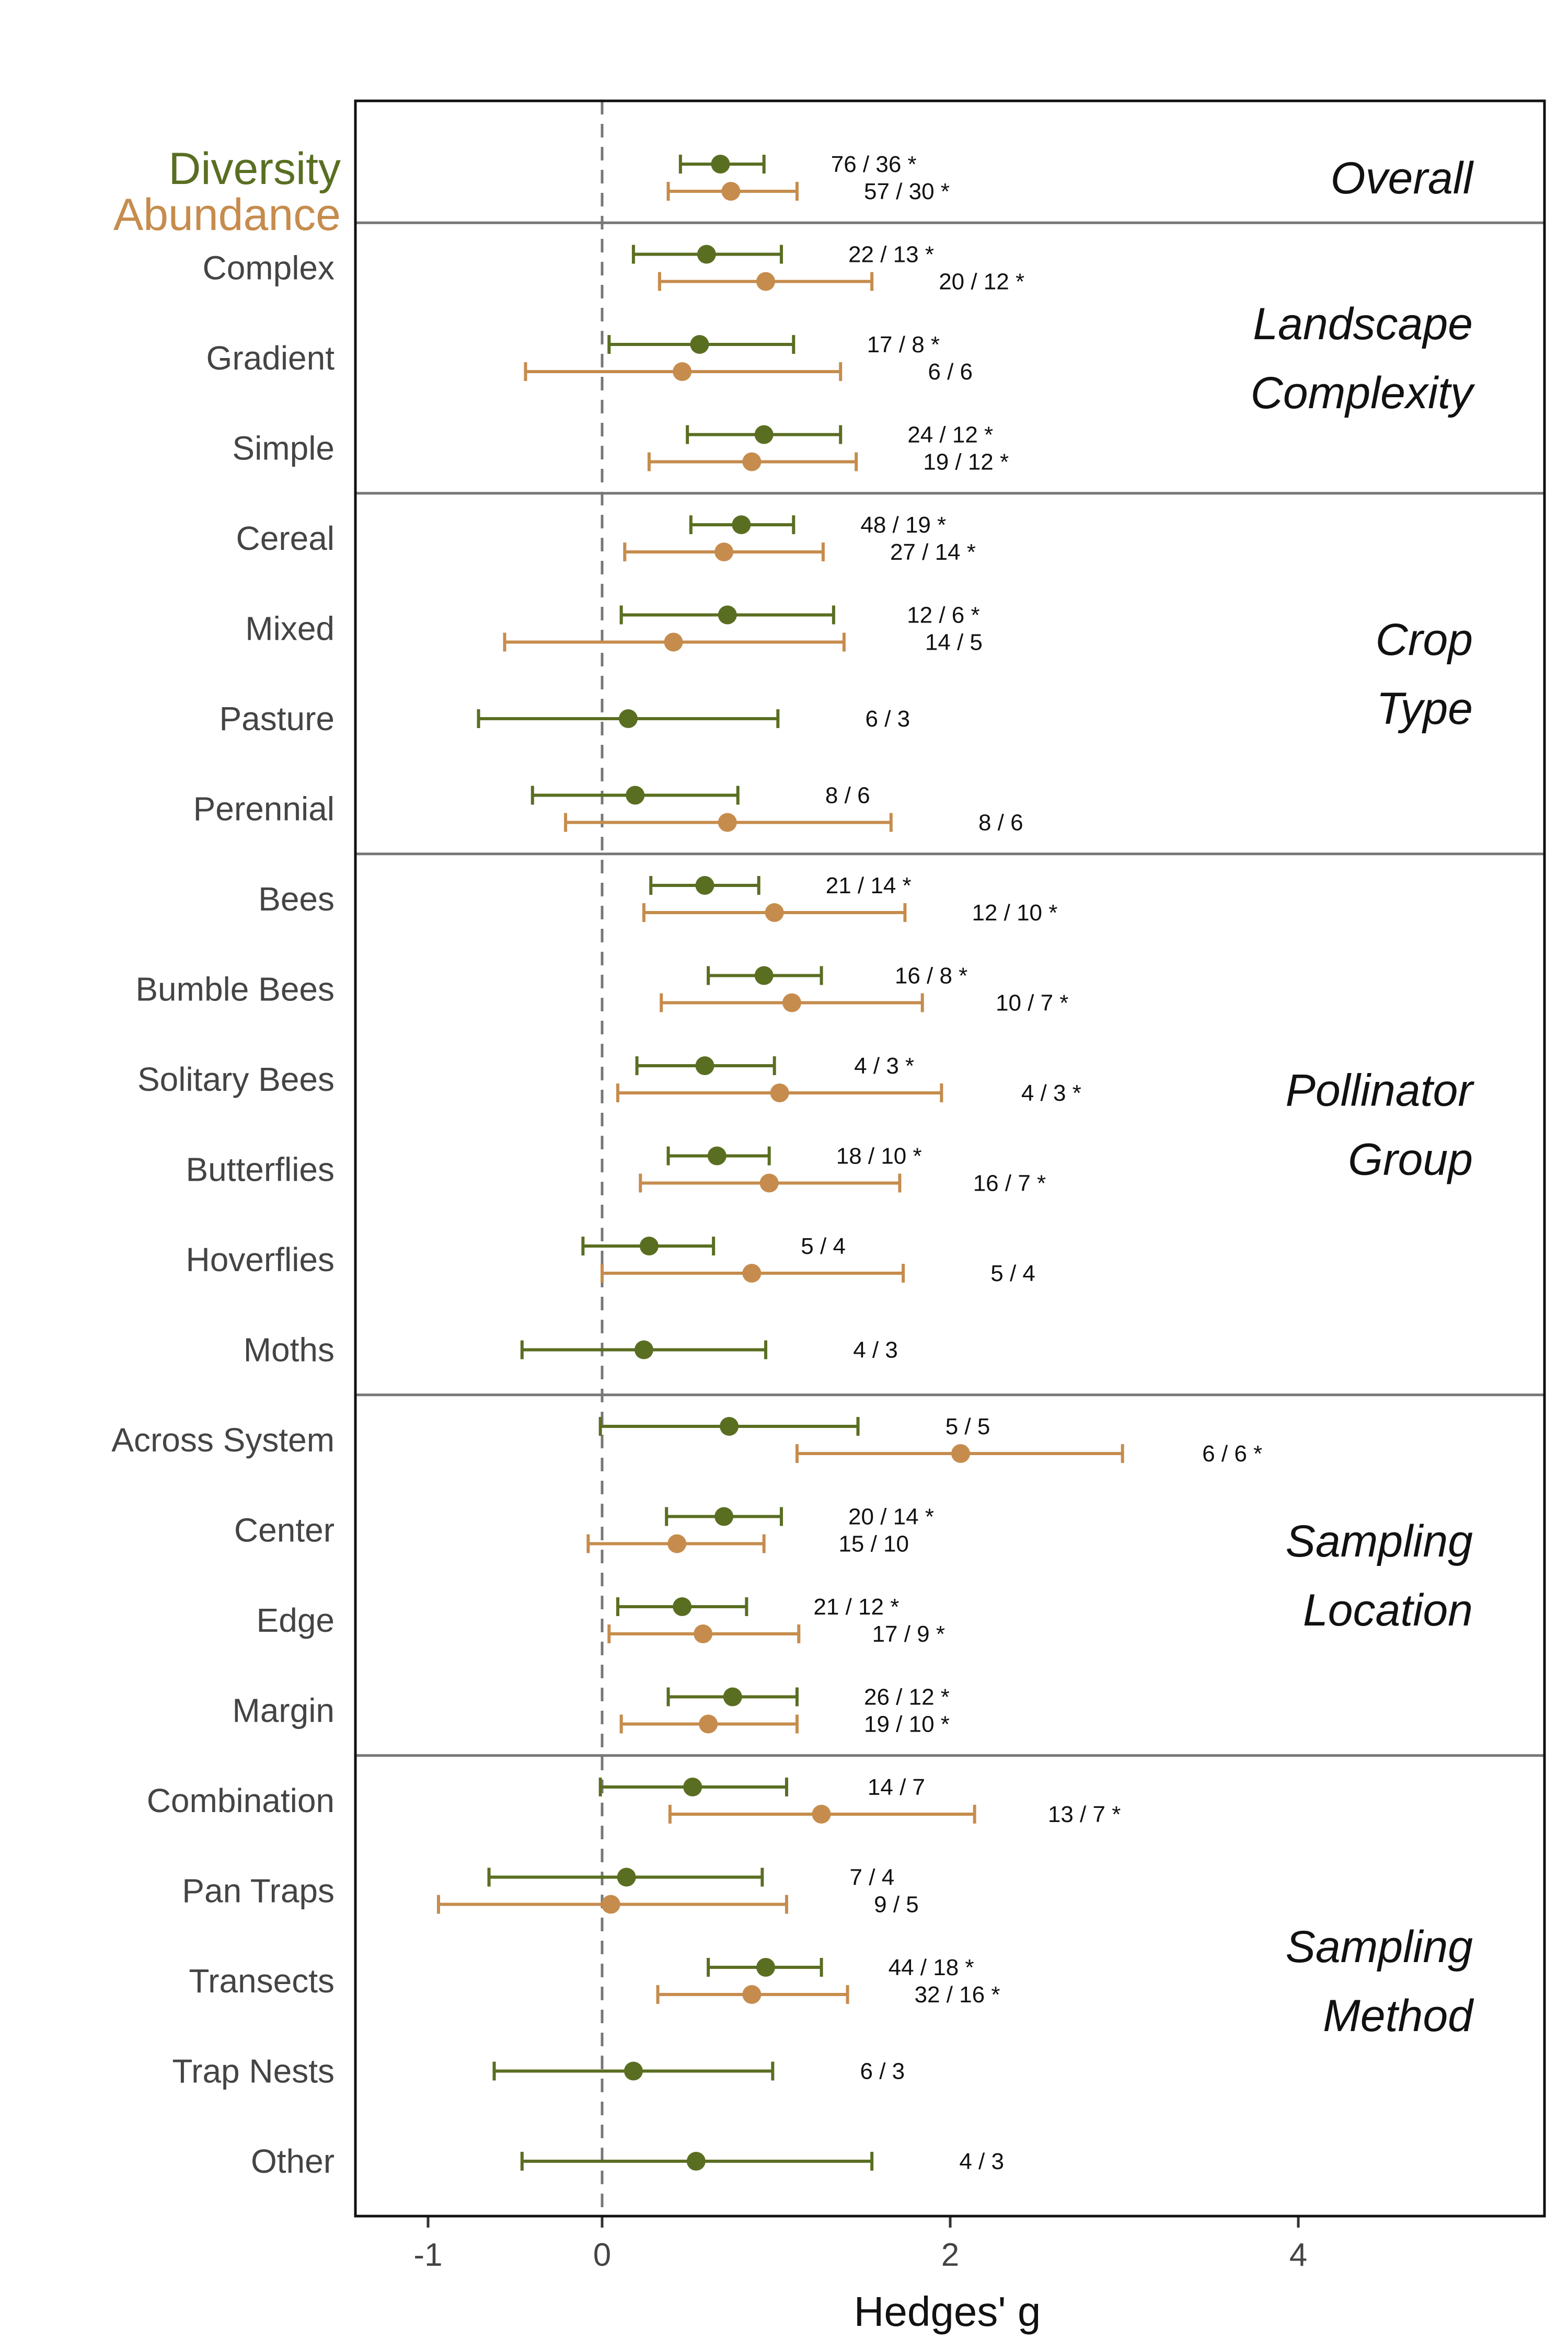 The height and width of the screenshot is (2352, 1568). What do you see at coordinates (427, 2255) in the screenshot?
I see `x-tick-label: -1` at bounding box center [427, 2255].